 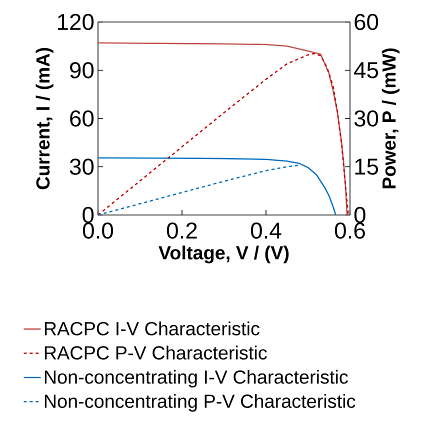 What do you see at coordinates (366, 118) in the screenshot?
I see `y2-tick-label: 30` at bounding box center [366, 118].